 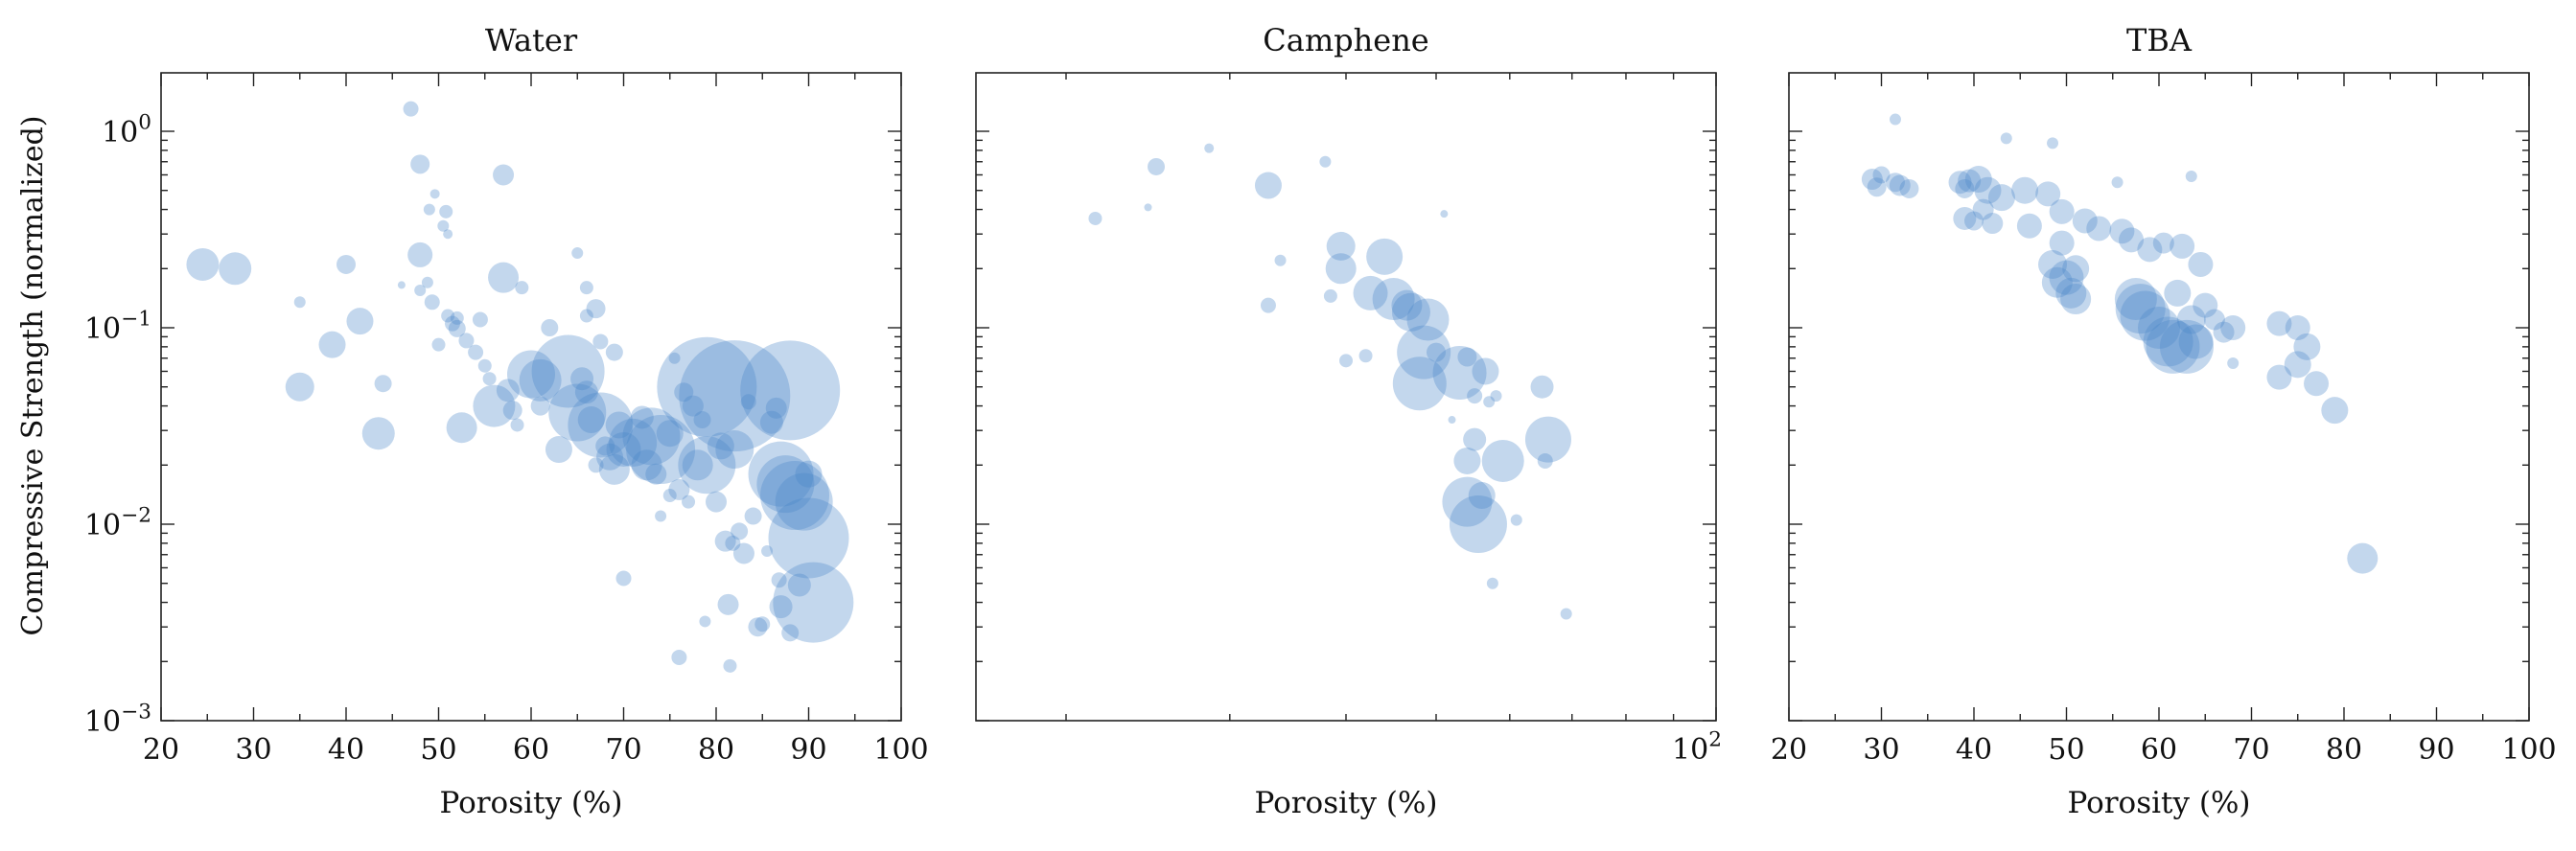 I want to click on x-tick-label: 90, so click(x=808, y=750).